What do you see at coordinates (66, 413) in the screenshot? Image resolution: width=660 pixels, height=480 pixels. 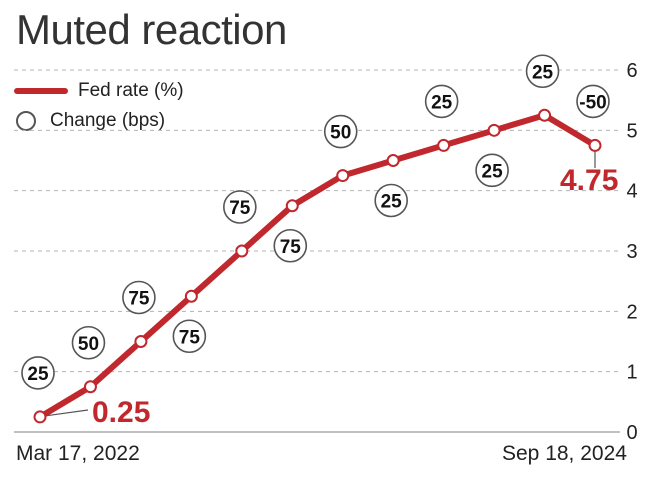 I see `pointer-line` at bounding box center [66, 413].